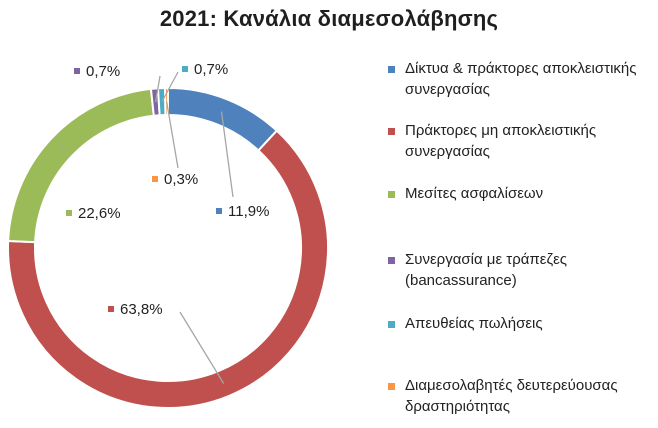 The image size is (658, 428). What do you see at coordinates (103, 71) in the screenshot?
I see `data-label-bancassurance: 0,7%` at bounding box center [103, 71].